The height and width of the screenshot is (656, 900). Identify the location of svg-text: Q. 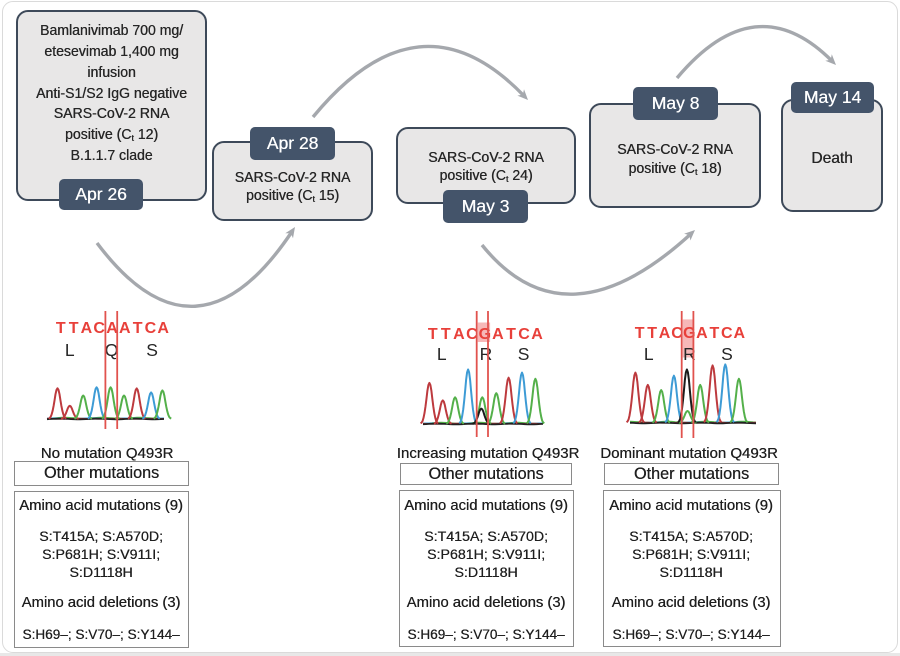
(112, 350).